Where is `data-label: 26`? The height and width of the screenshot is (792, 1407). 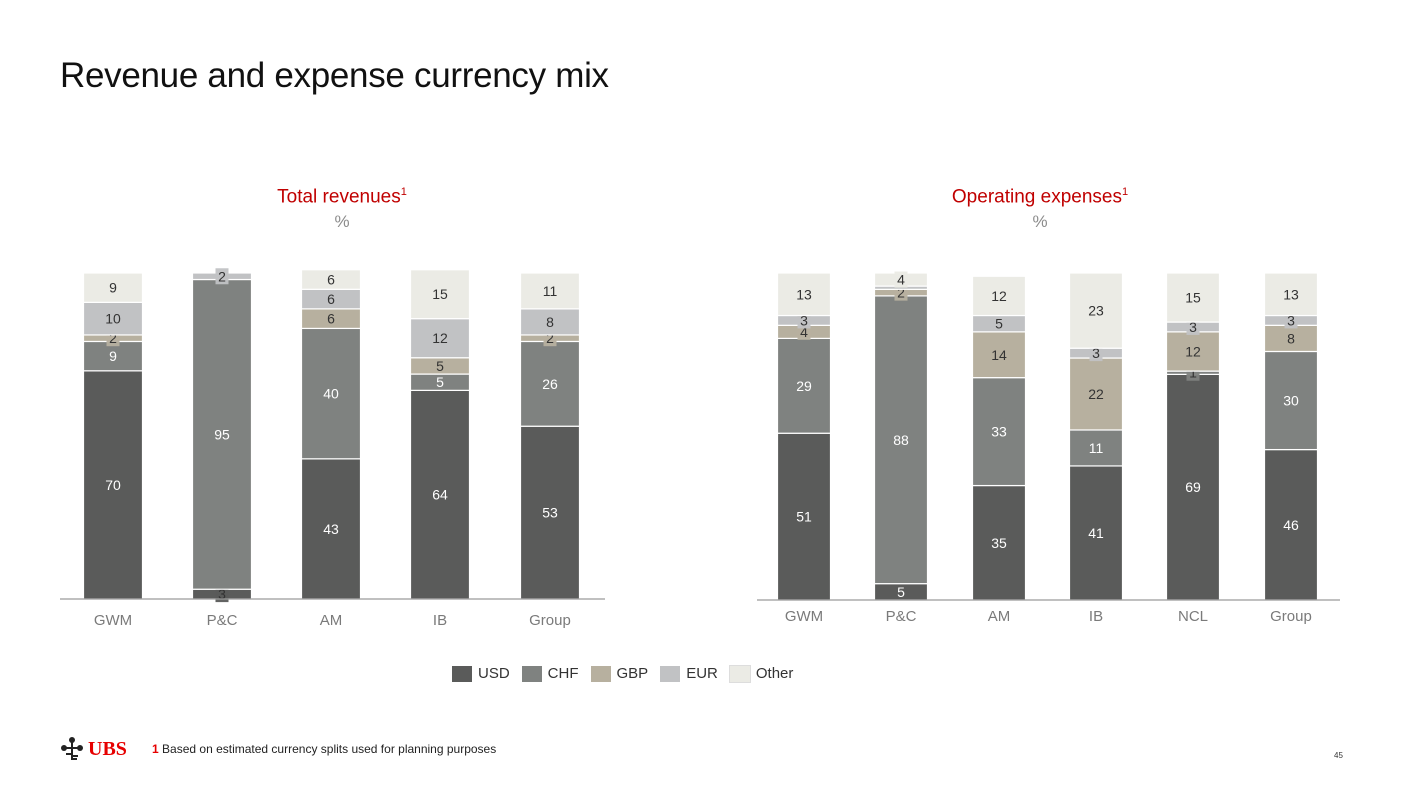
data-label: 26 is located at coordinates (550, 384).